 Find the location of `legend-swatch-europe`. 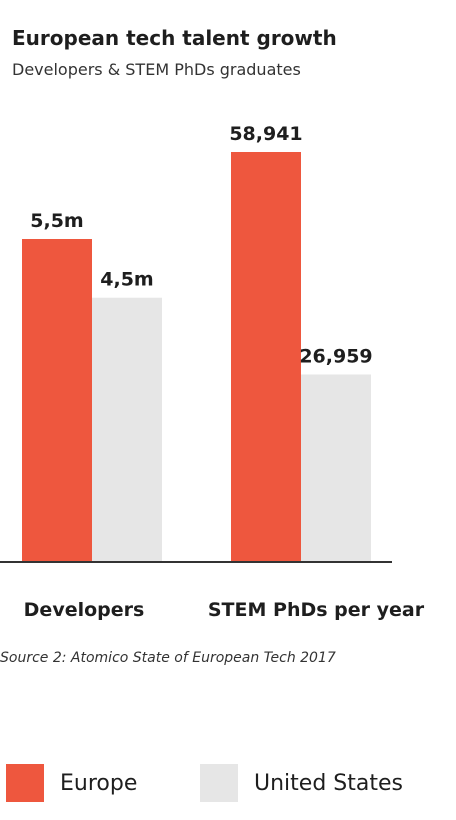

legend-swatch-europe is located at coordinates (25, 783).